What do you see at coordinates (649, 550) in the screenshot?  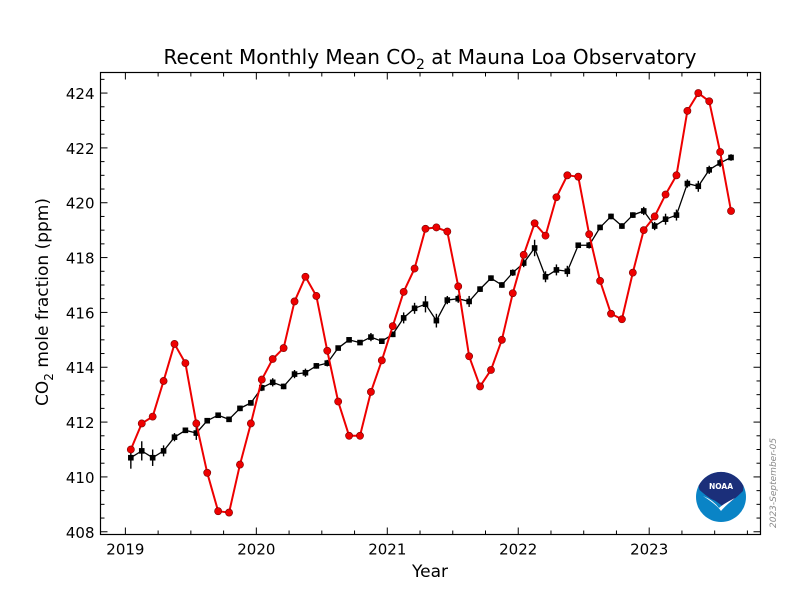 I see `x-tick-label: 2023` at bounding box center [649, 550].